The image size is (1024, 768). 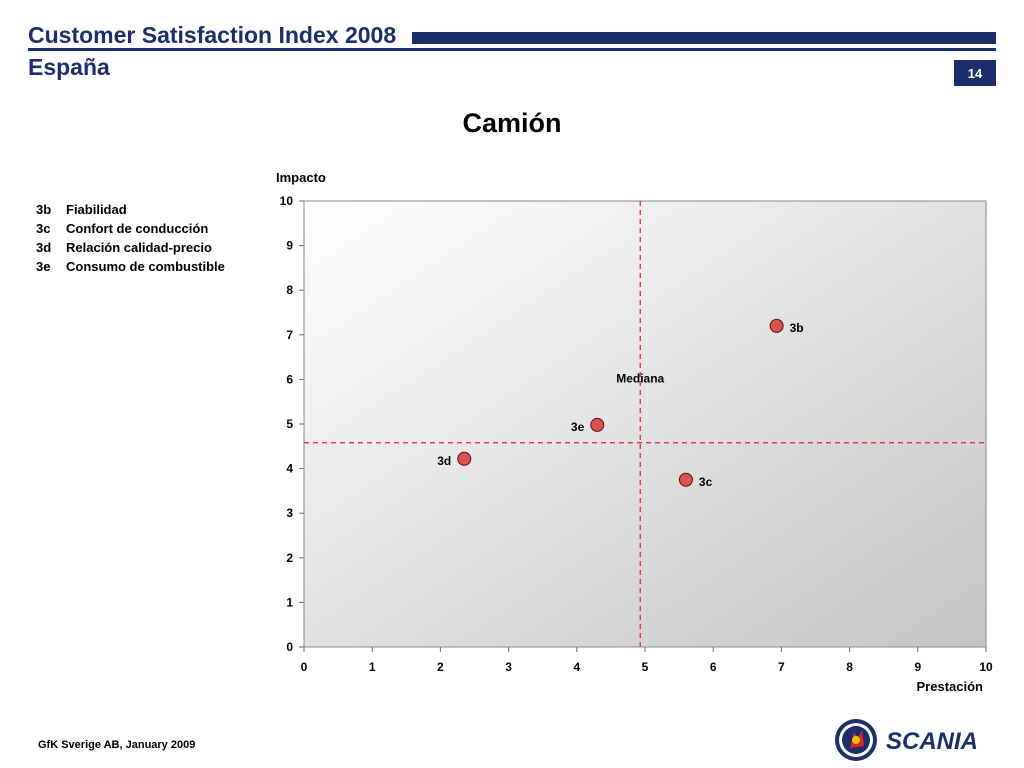 What do you see at coordinates (289, 602) in the screenshot?
I see `y-tick-label: 1` at bounding box center [289, 602].